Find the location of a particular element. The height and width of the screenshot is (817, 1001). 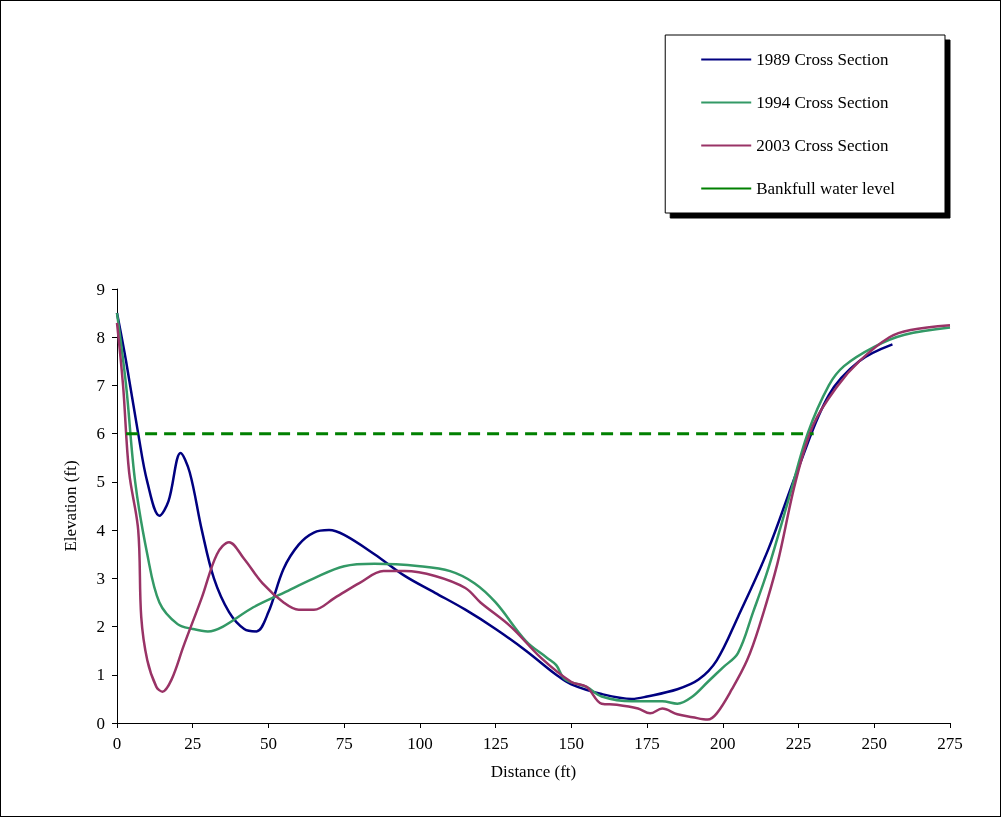

x-tick-label: 25 is located at coordinates (193, 743).